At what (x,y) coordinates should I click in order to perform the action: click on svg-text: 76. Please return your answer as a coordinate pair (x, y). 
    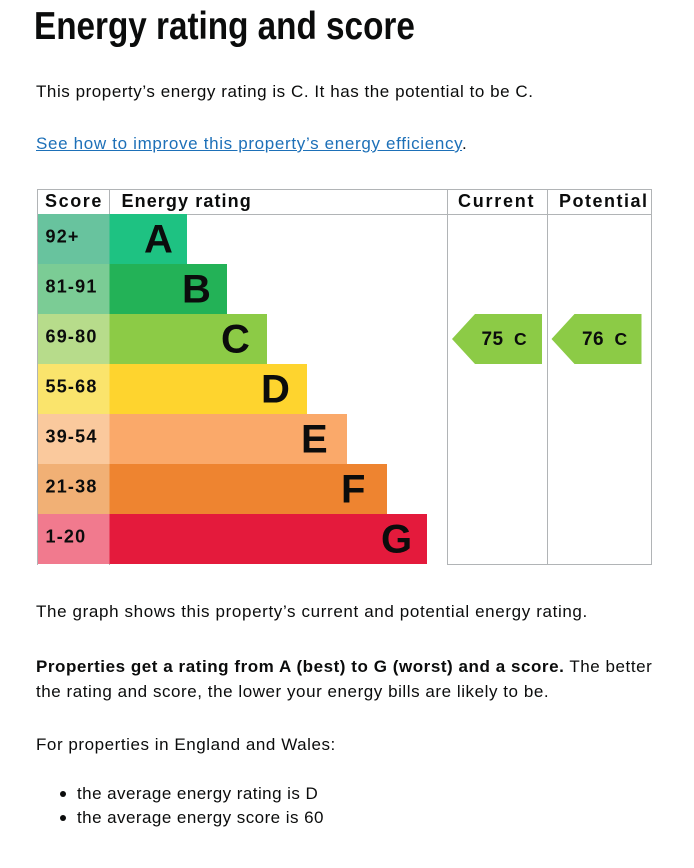
    Looking at the image, I should click on (593, 339).